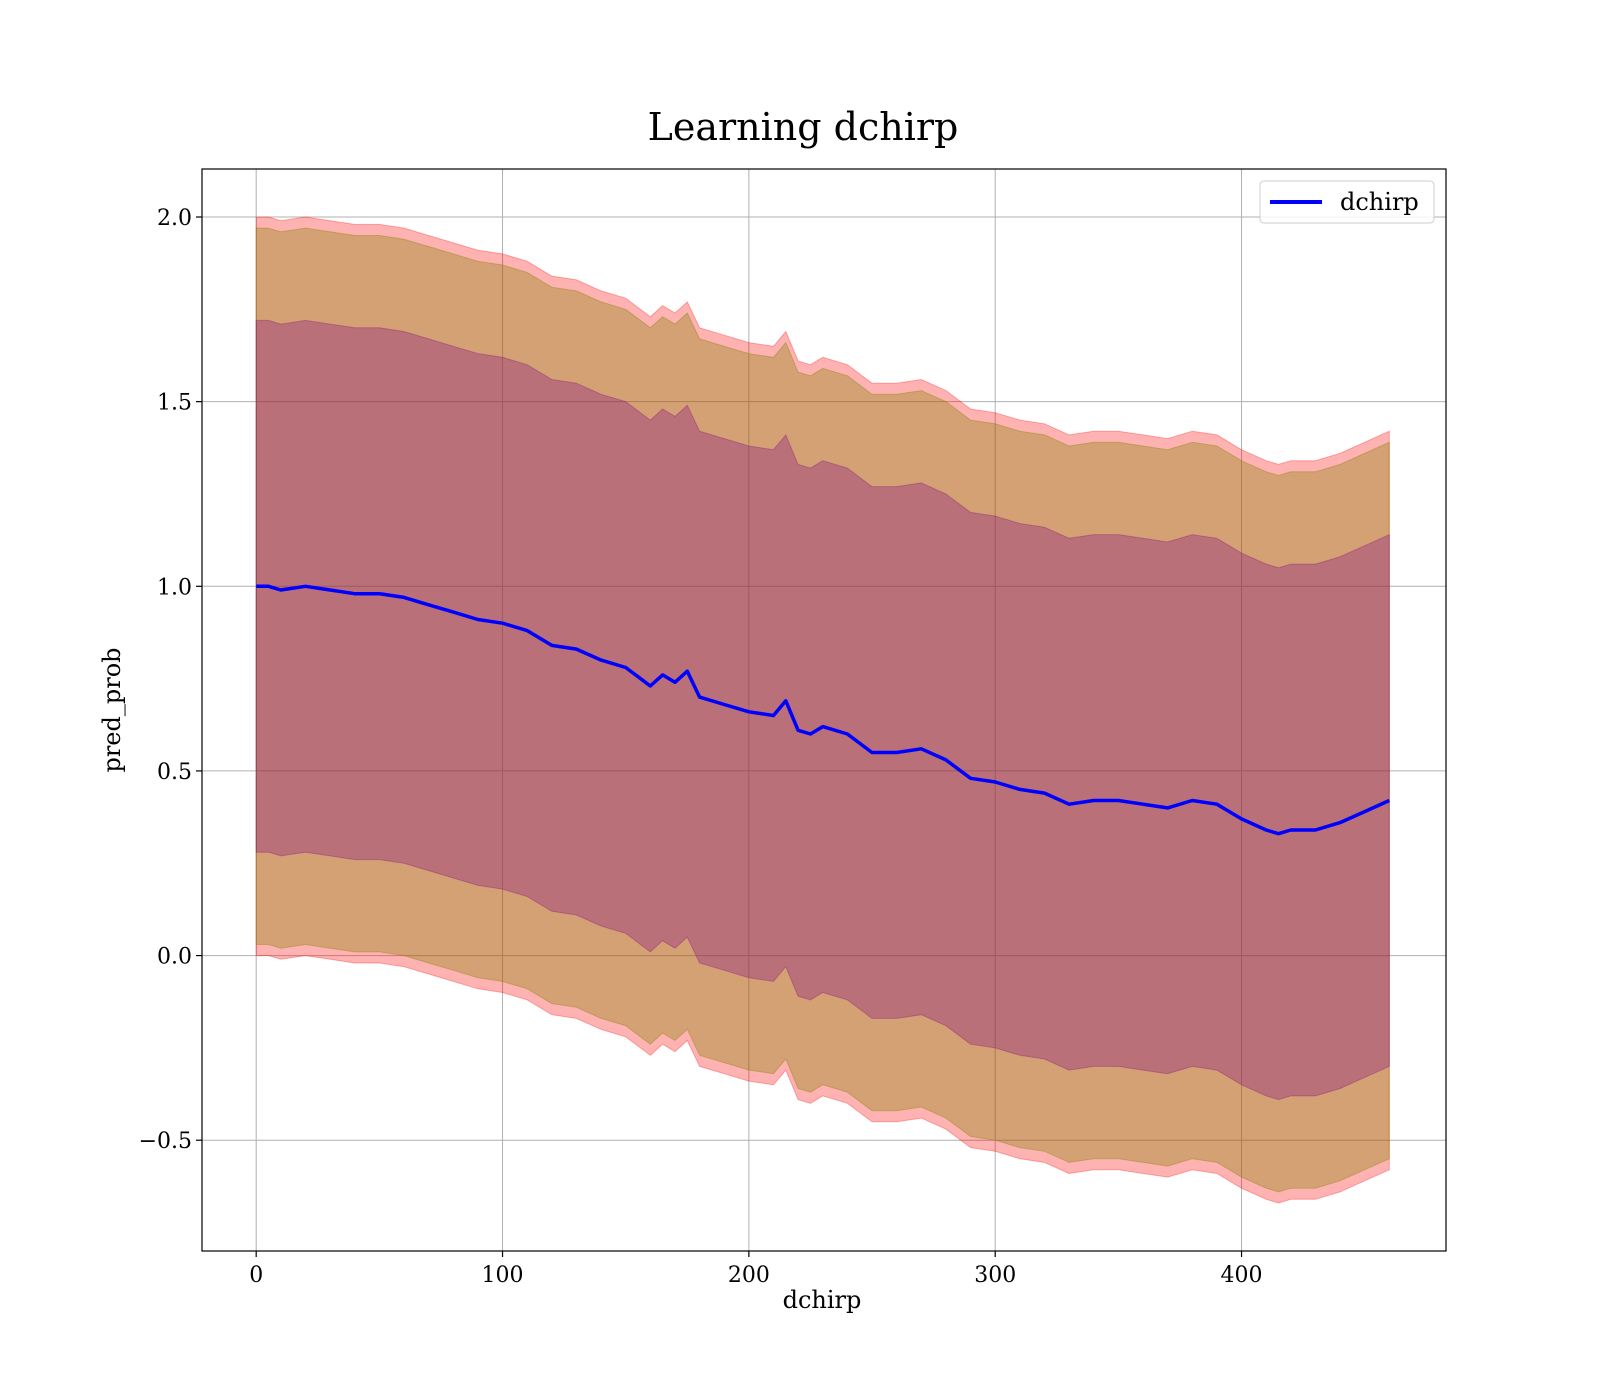 The height and width of the screenshot is (1400, 1600). Describe the element at coordinates (256, 1275) in the screenshot. I see `x-tick-label: 0` at that location.